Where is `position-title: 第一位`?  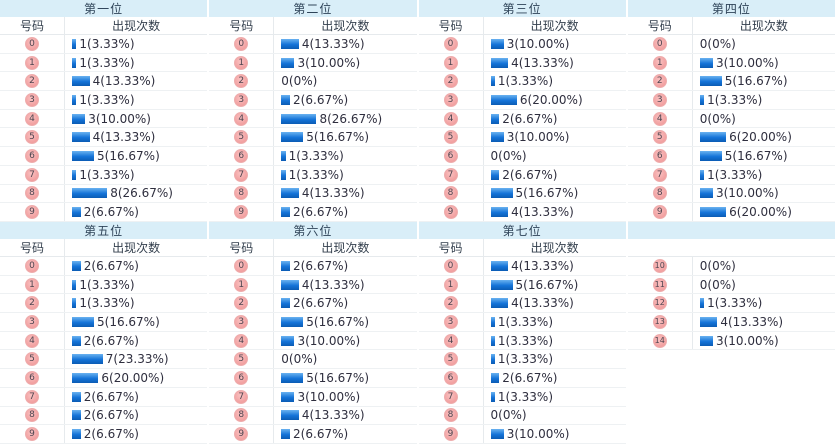 position-title: 第一位 is located at coordinates (104, 8).